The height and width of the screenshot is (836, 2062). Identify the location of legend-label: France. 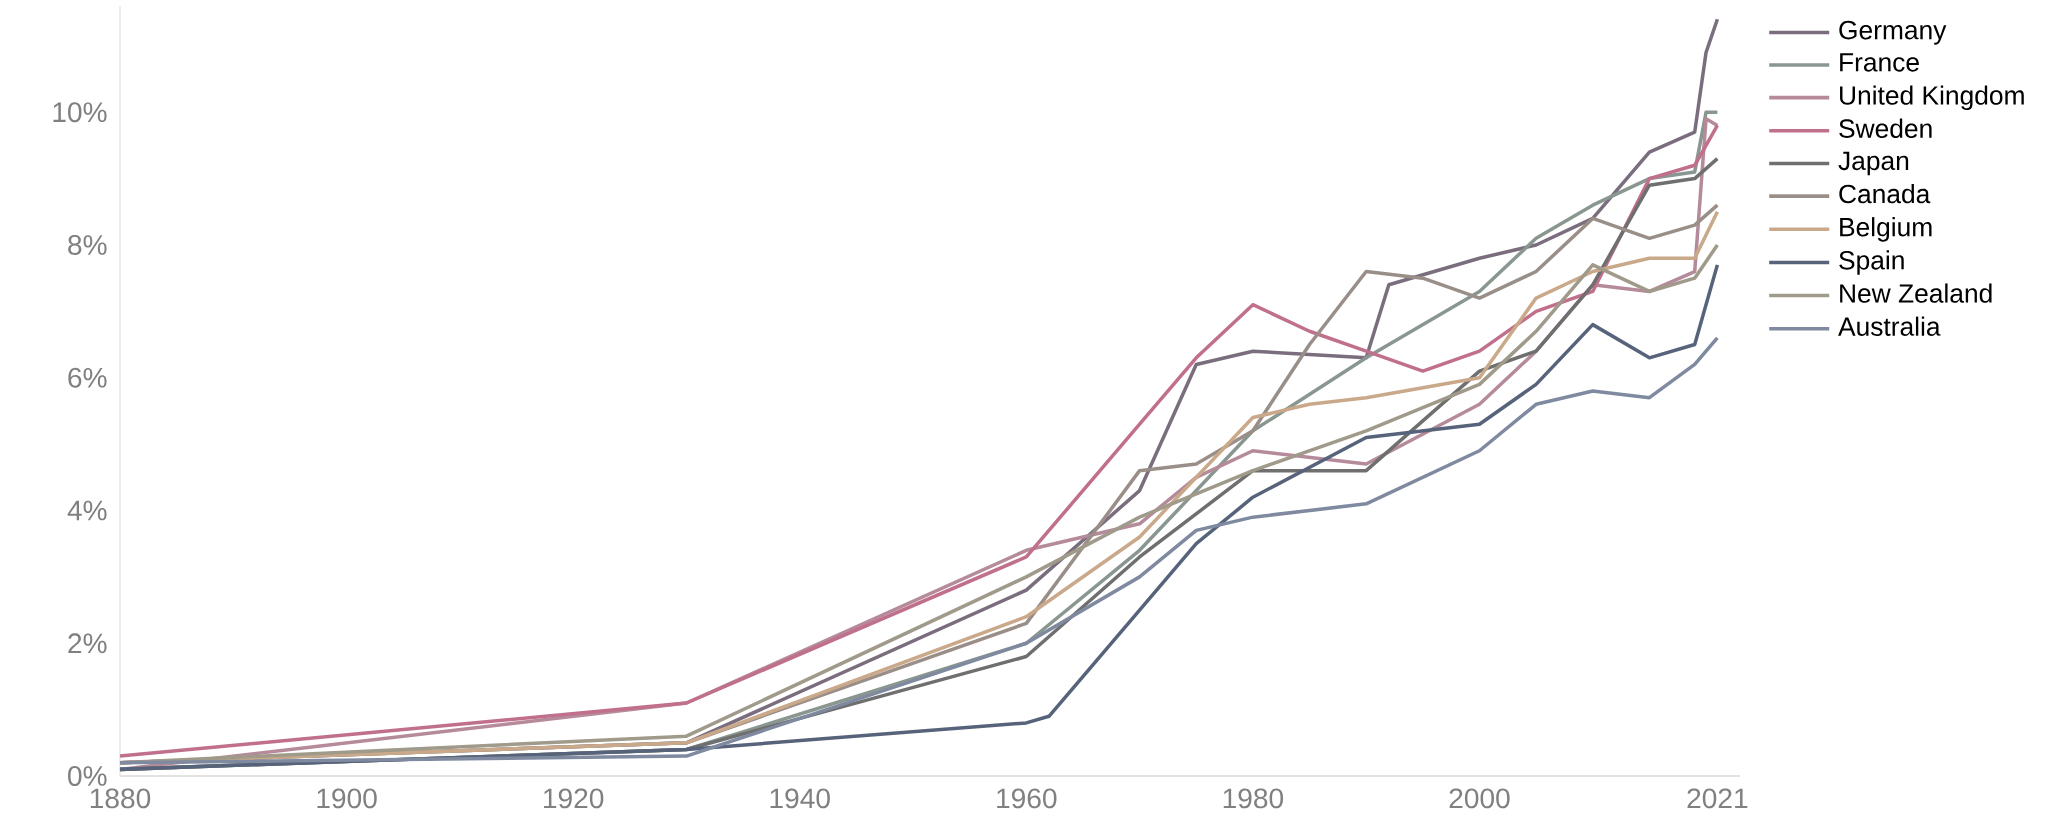
(1879, 62).